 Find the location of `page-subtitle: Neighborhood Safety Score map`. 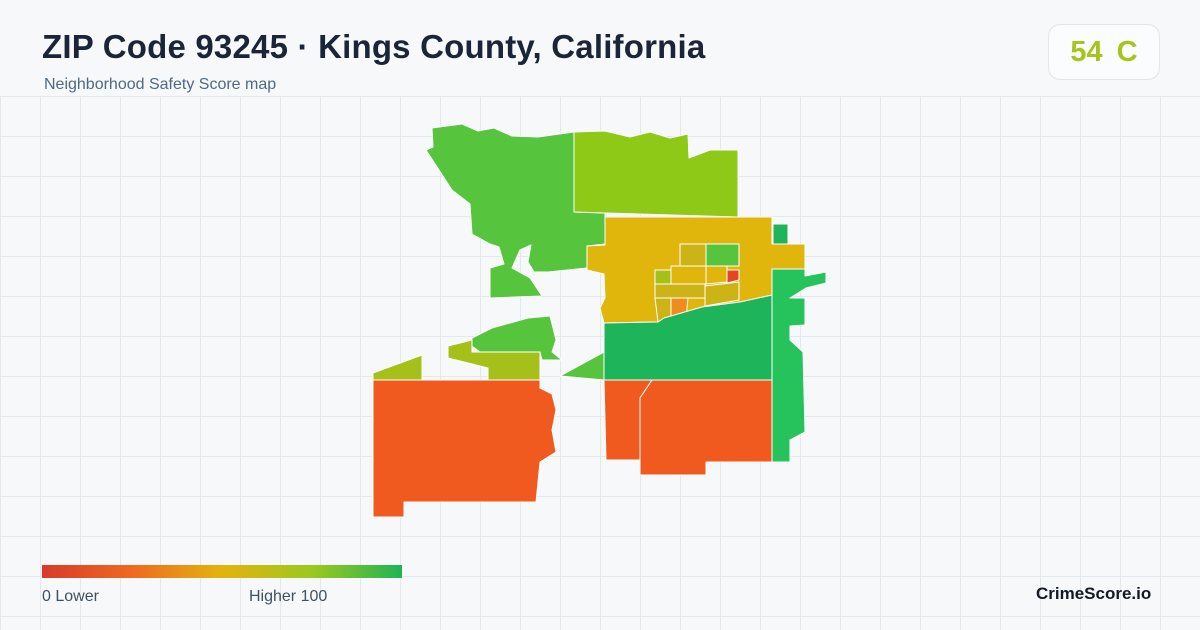

page-subtitle: Neighborhood Safety Score map is located at coordinates (160, 84).